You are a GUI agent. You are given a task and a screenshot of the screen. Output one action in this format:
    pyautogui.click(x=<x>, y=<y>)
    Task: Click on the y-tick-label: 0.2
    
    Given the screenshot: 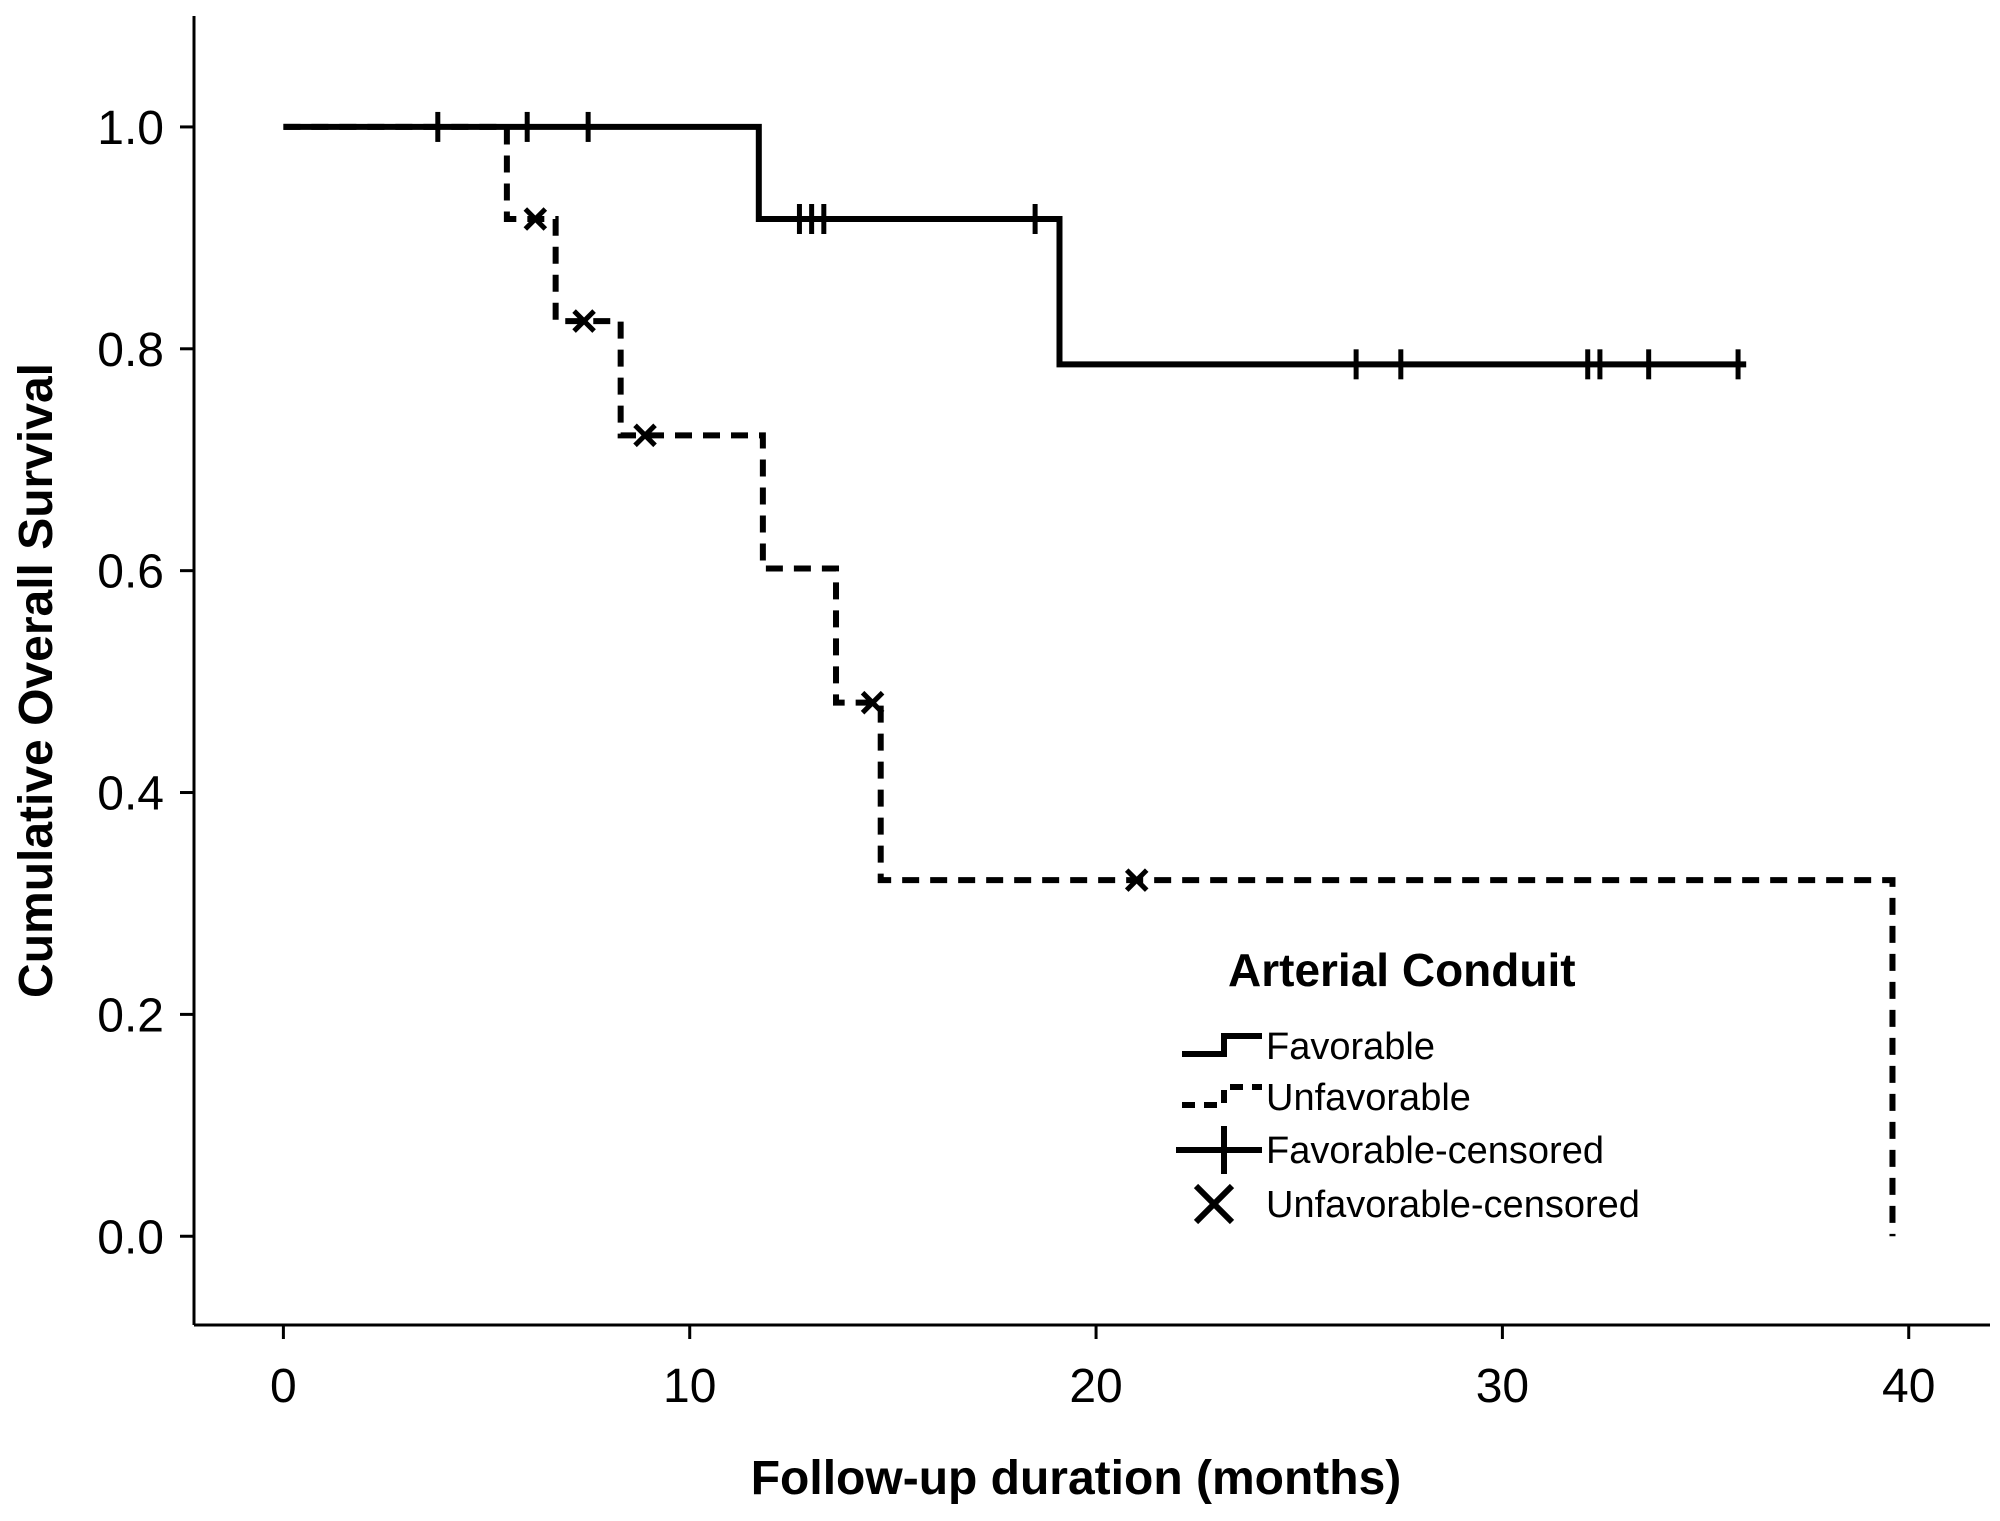 What is the action you would take?
    pyautogui.click(x=130, y=1015)
    